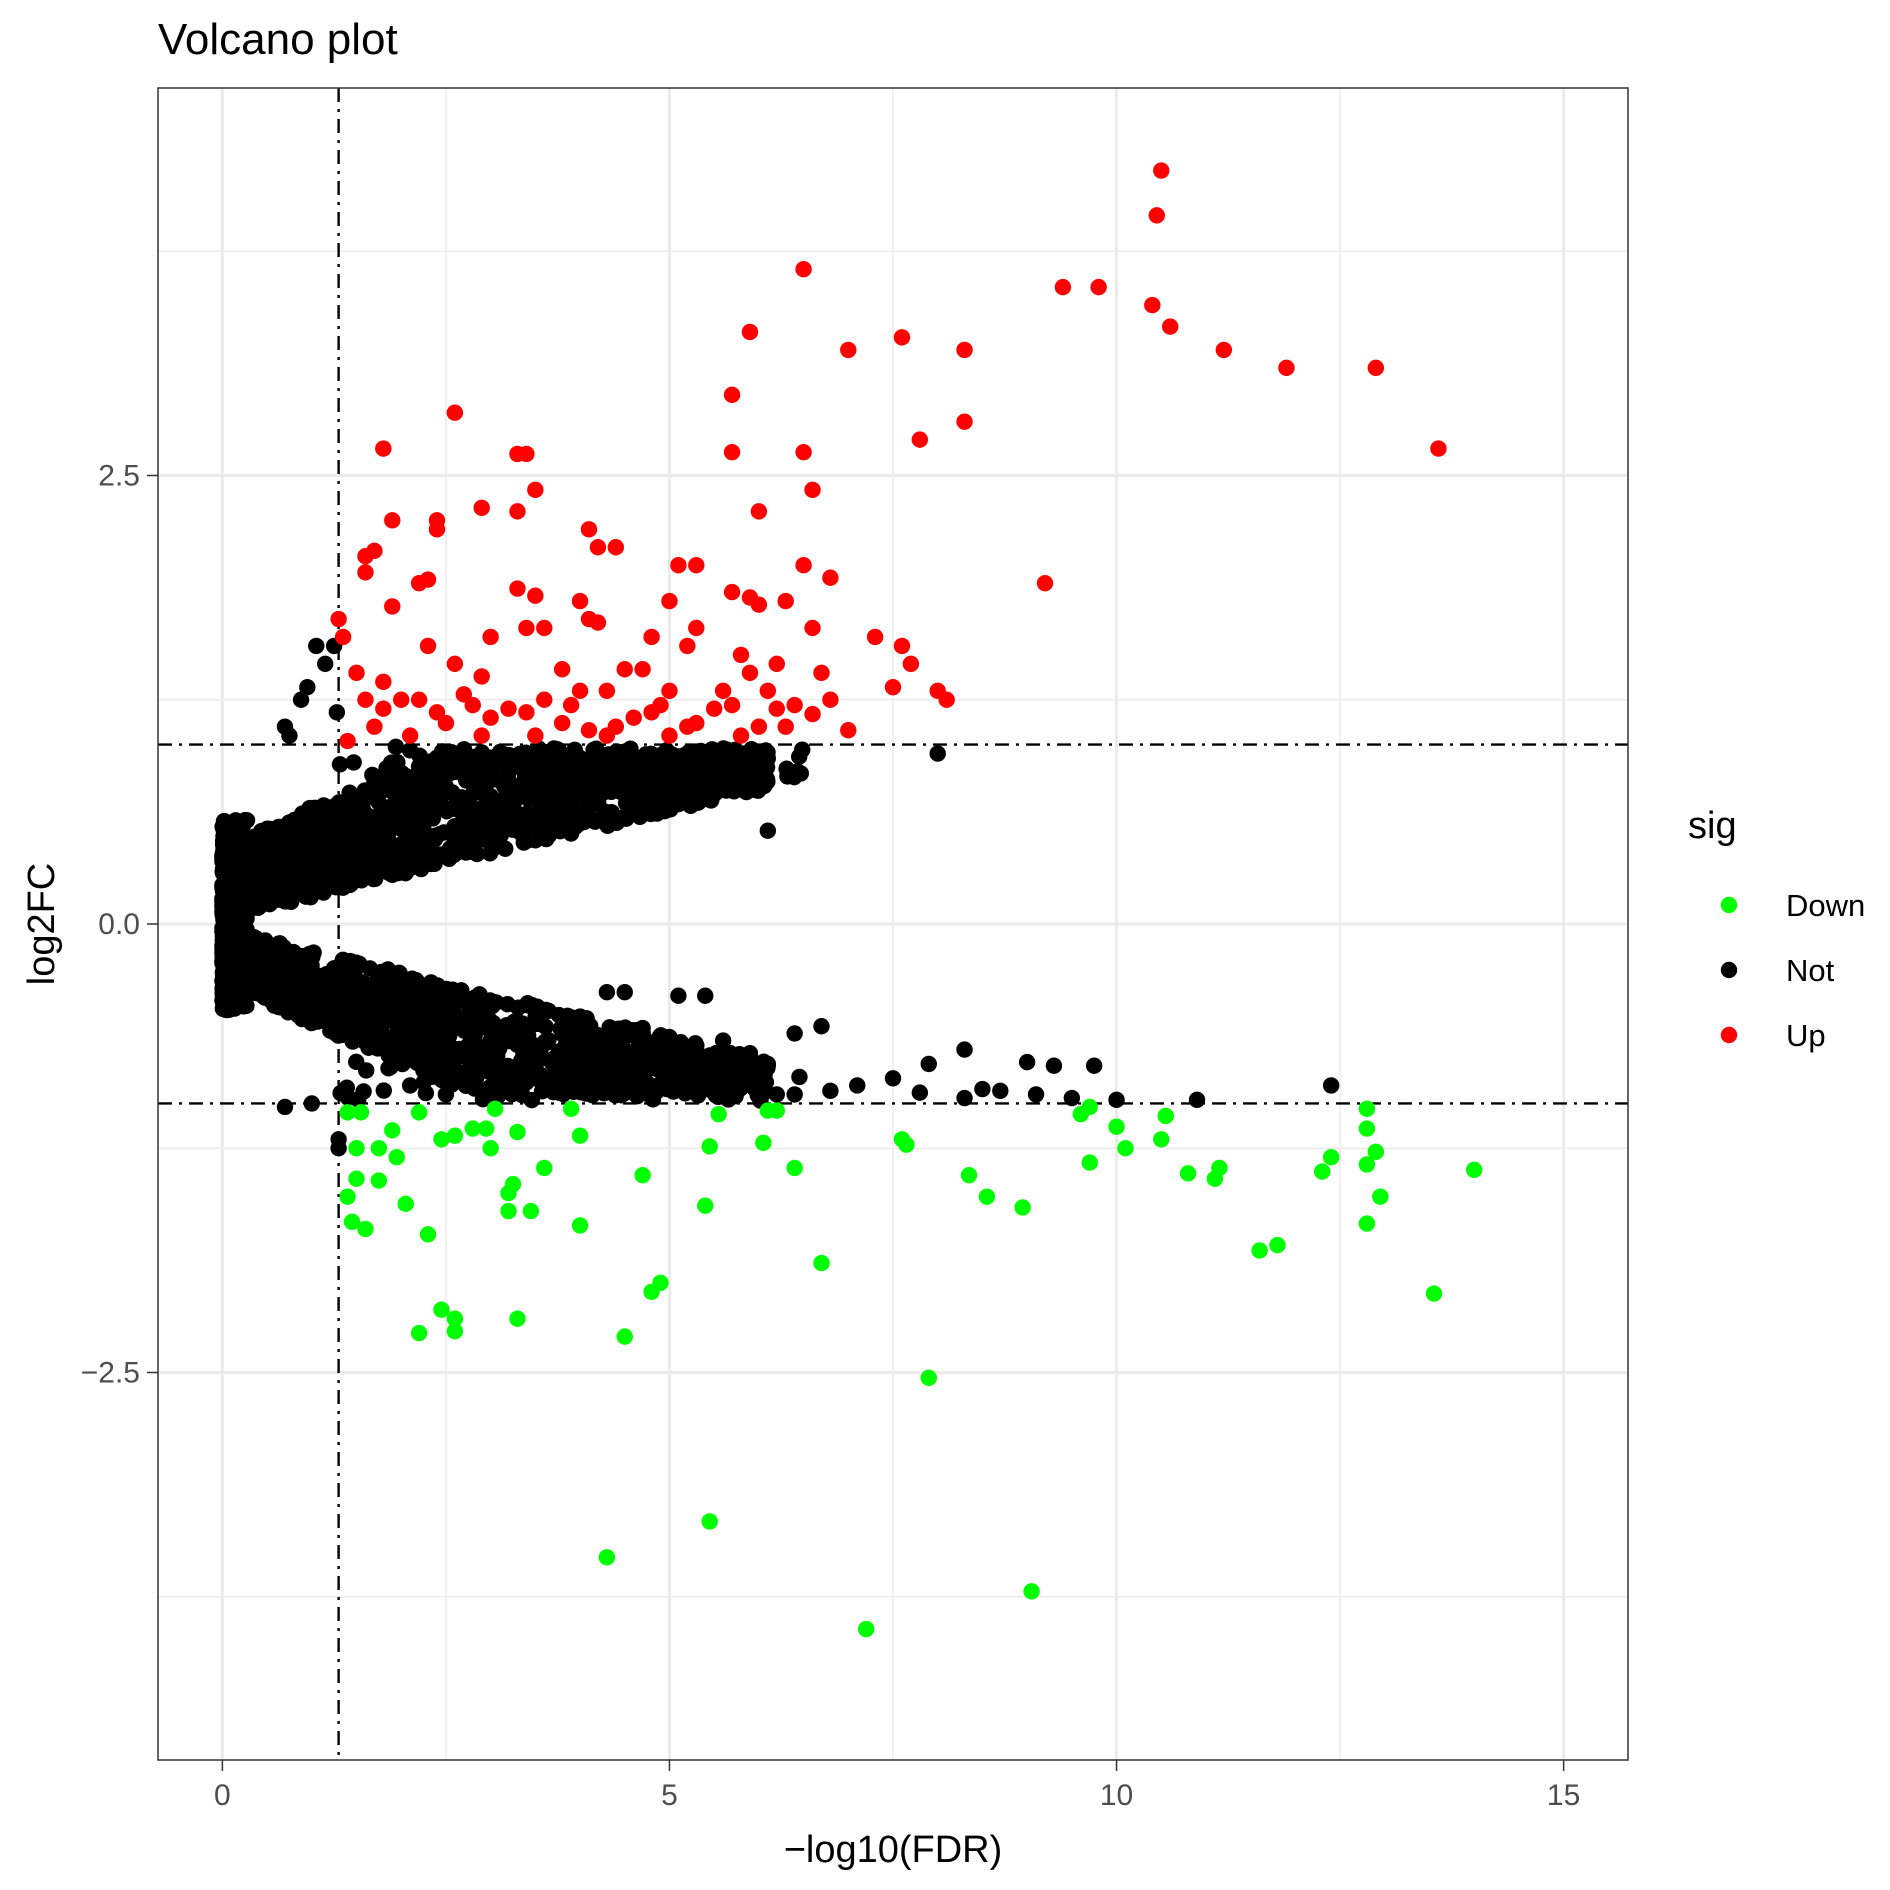 The width and height of the screenshot is (1890, 1890). What do you see at coordinates (1810, 970) in the screenshot?
I see `legend-label-not: Not` at bounding box center [1810, 970].